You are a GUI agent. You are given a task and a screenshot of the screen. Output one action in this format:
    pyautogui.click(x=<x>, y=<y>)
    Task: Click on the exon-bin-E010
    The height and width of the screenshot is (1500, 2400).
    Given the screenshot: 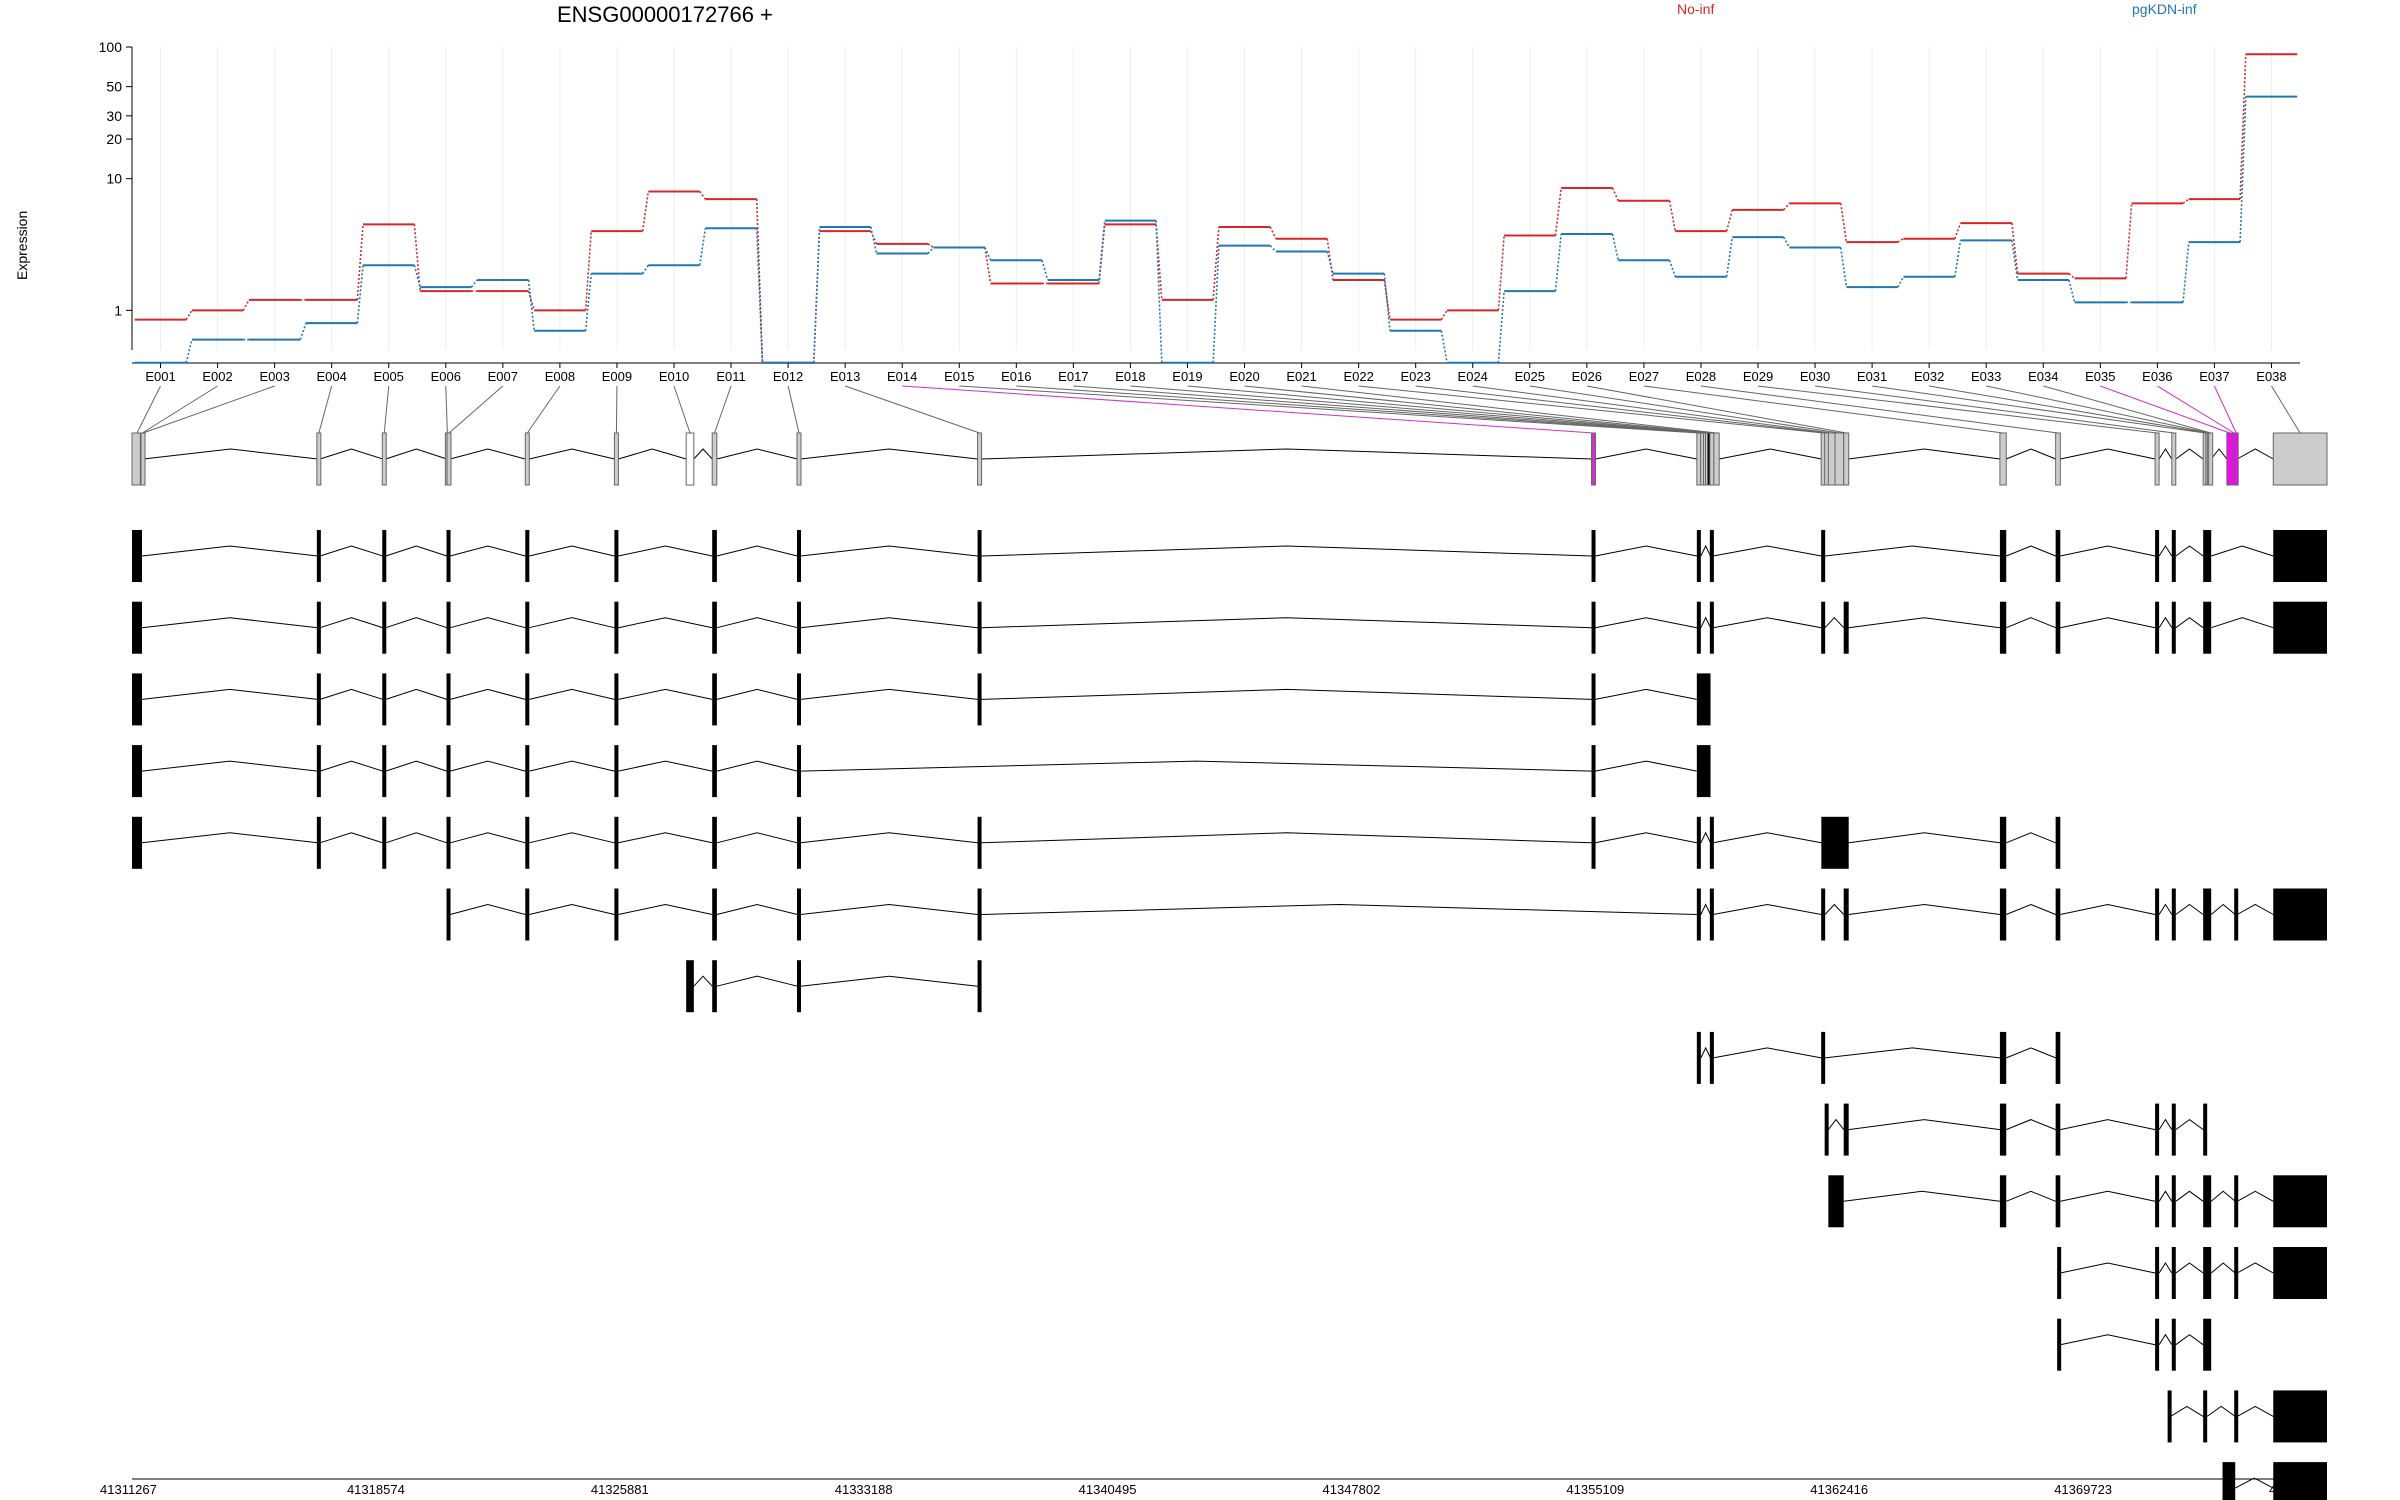 What is the action you would take?
    pyautogui.click(x=690, y=459)
    